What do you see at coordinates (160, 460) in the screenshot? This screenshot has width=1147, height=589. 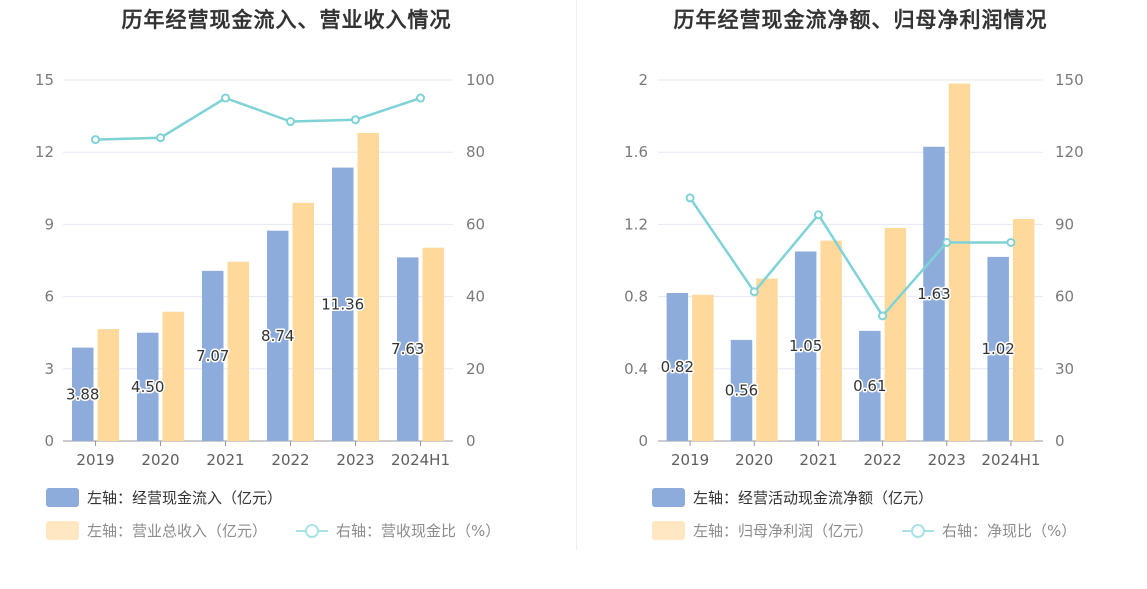 I see `x-axis-tick-label: 2020` at bounding box center [160, 460].